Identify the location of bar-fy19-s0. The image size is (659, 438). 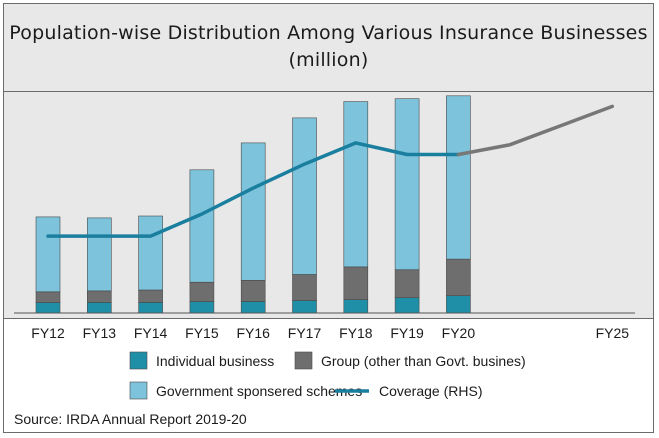
(407, 305).